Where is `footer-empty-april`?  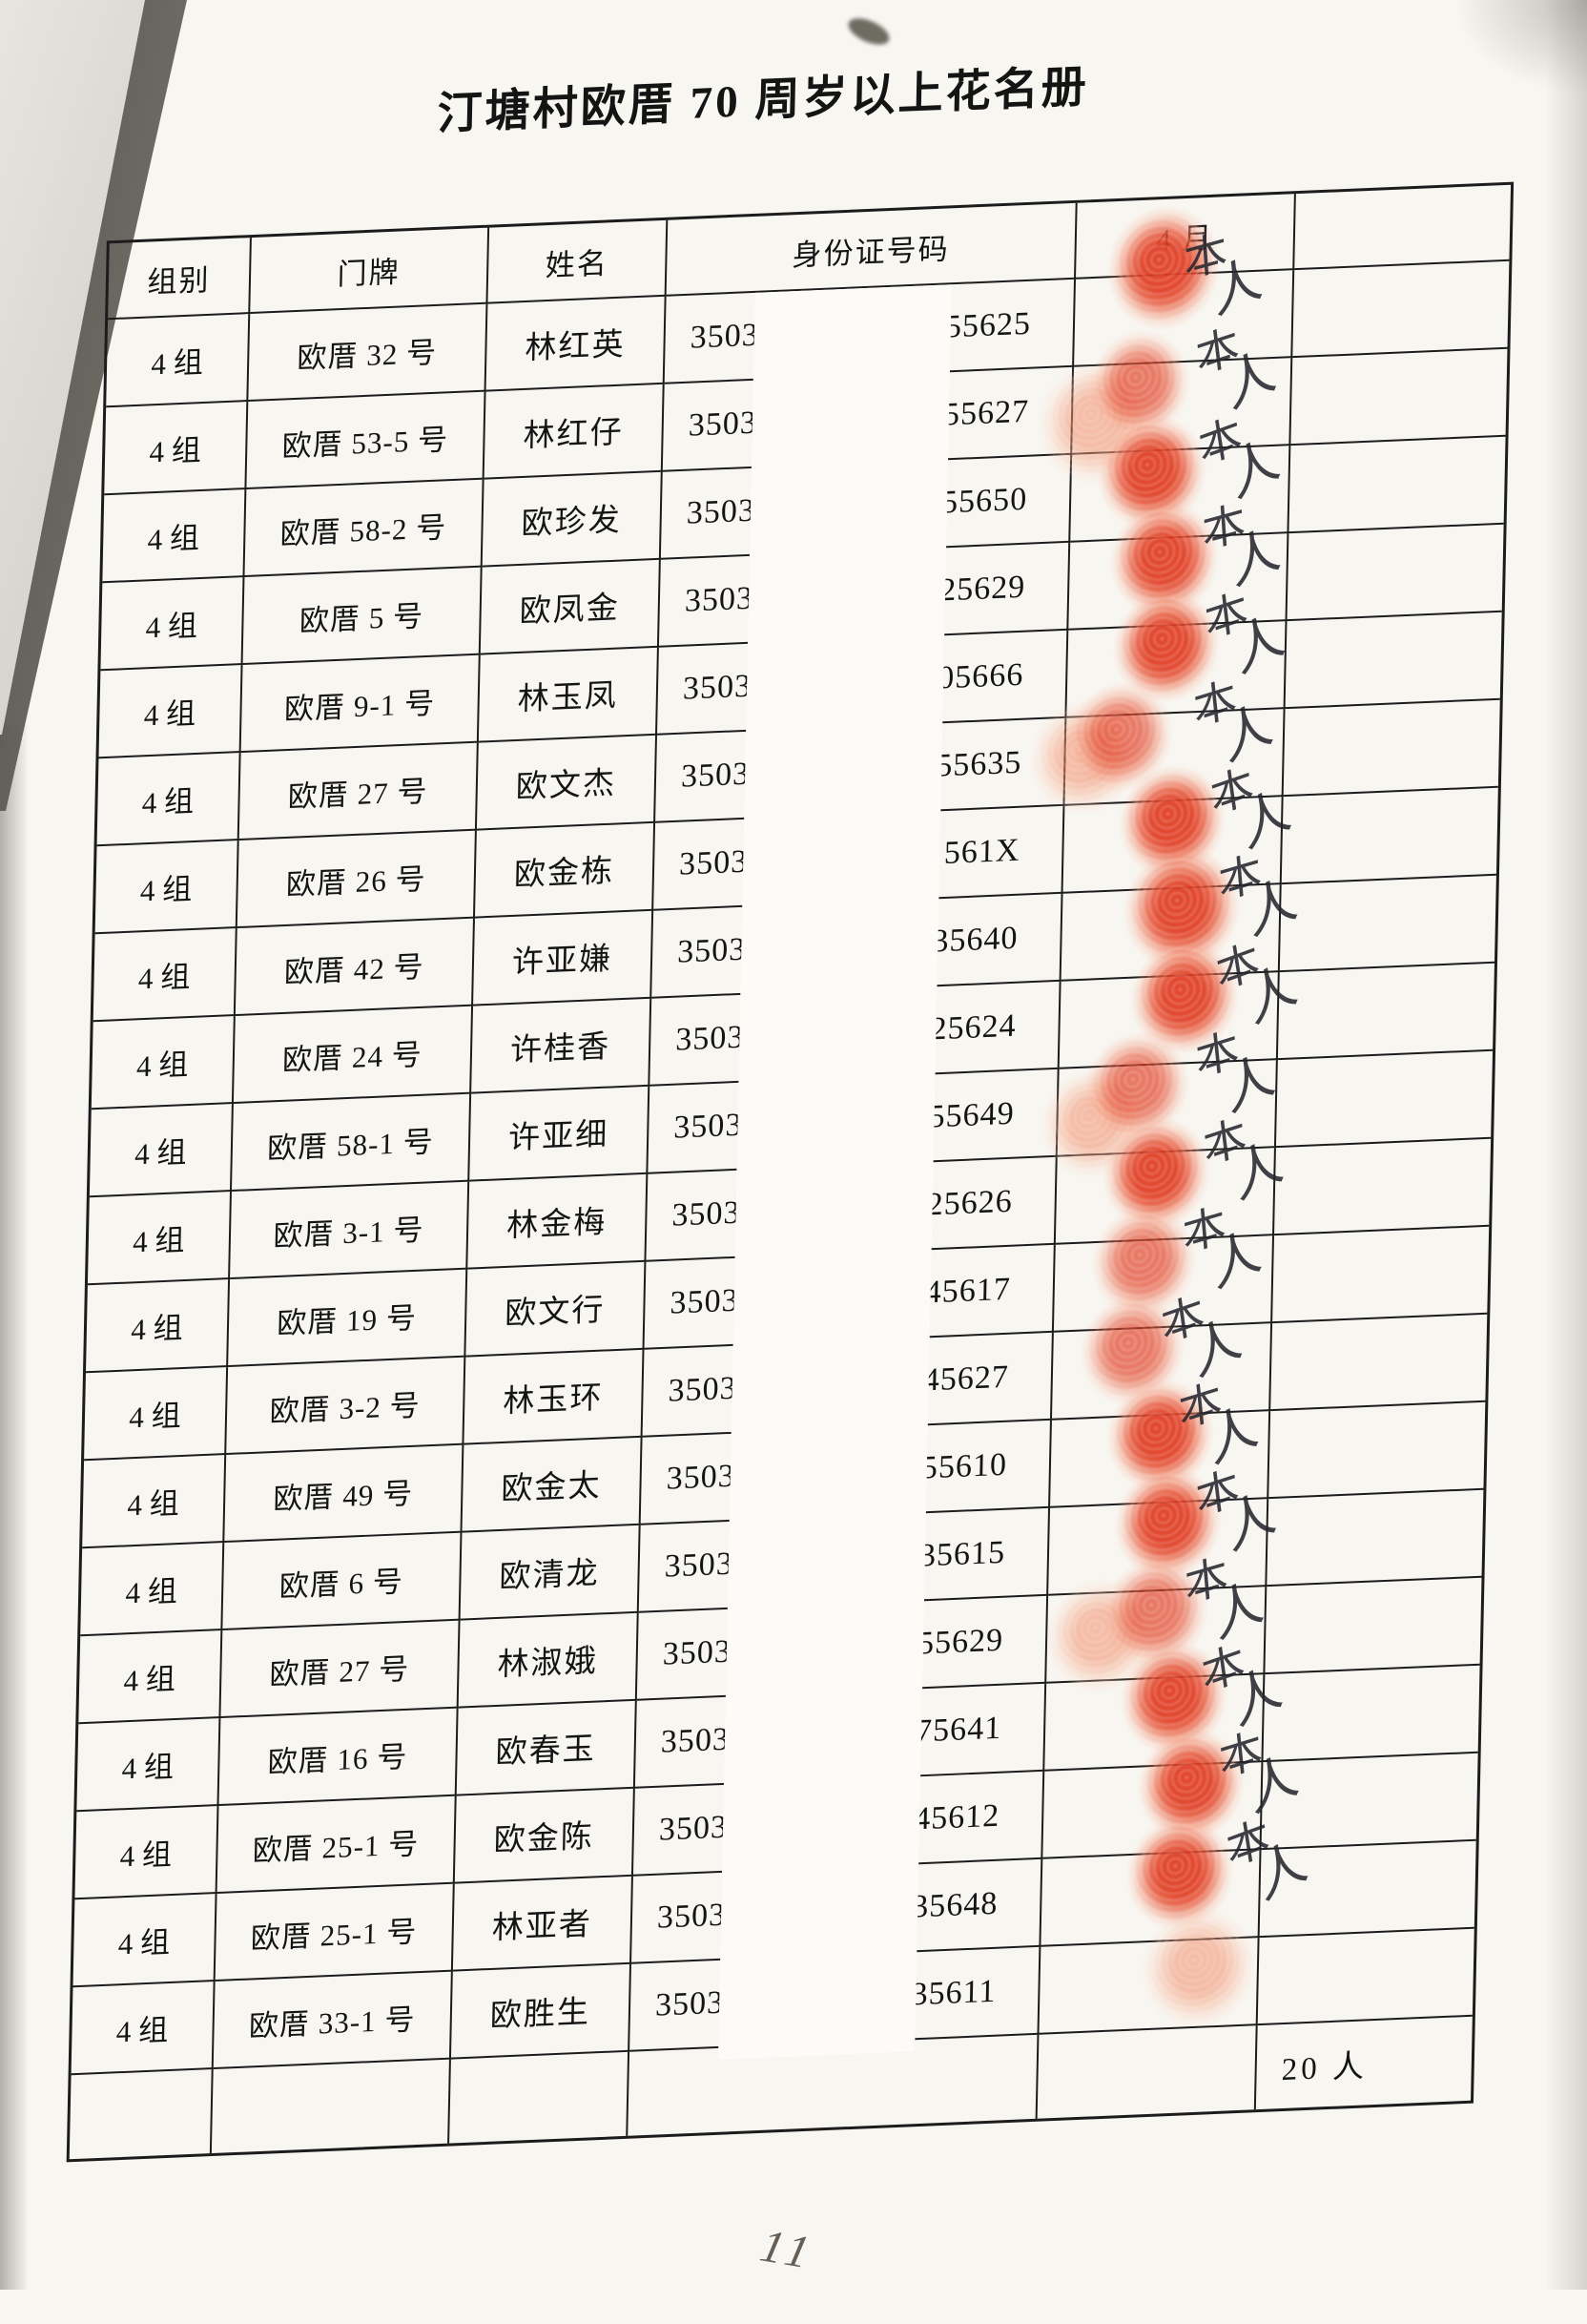
footer-empty-april is located at coordinates (1147, 2072).